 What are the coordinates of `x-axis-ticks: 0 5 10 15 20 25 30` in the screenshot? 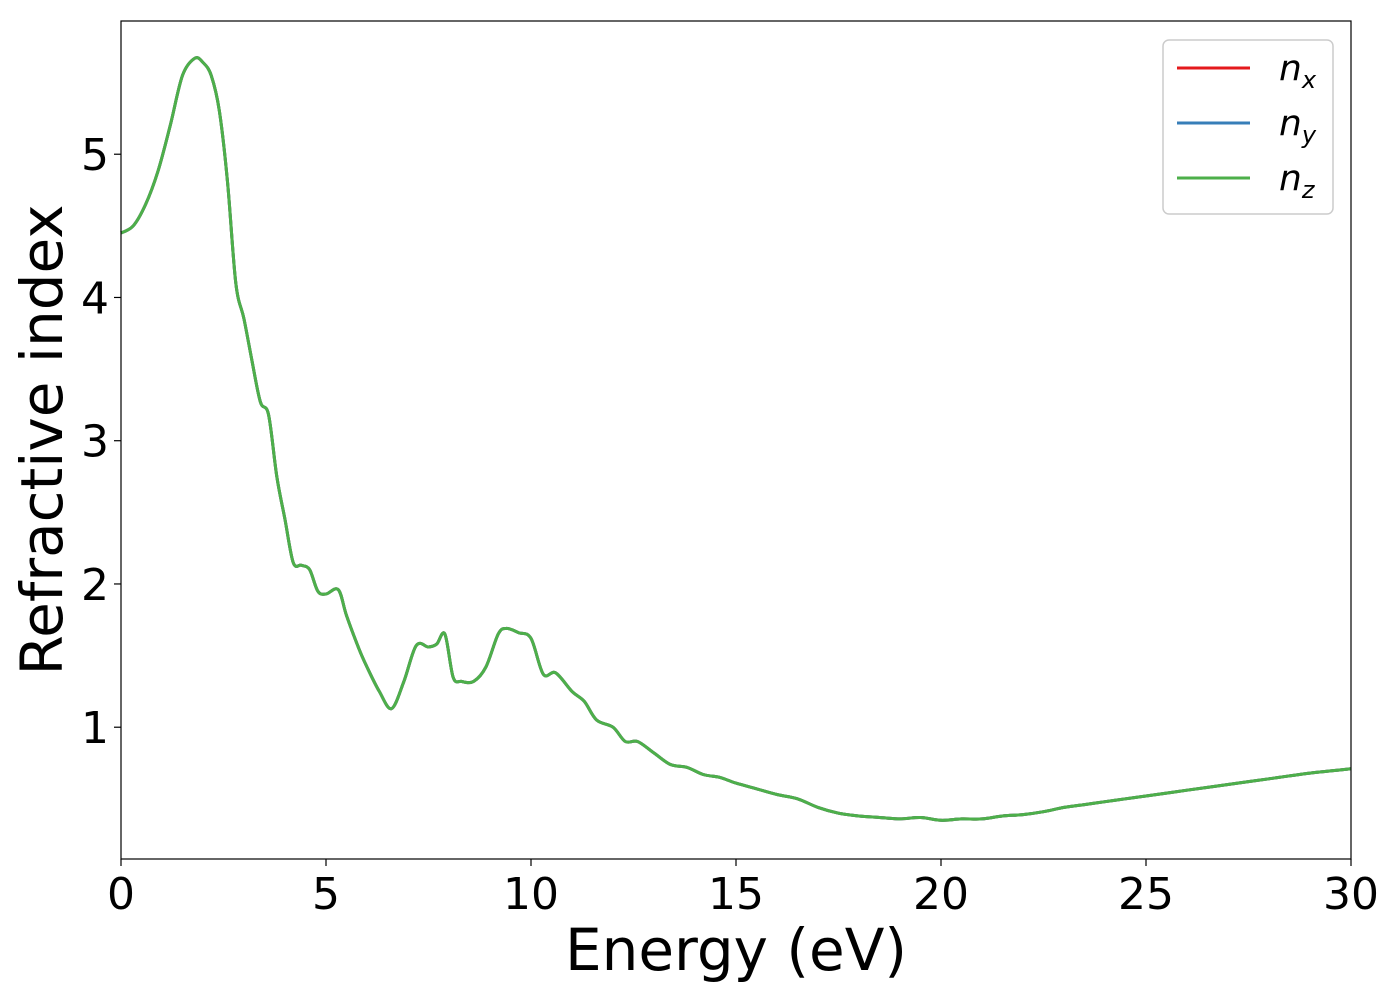 It's located at (743, 889).